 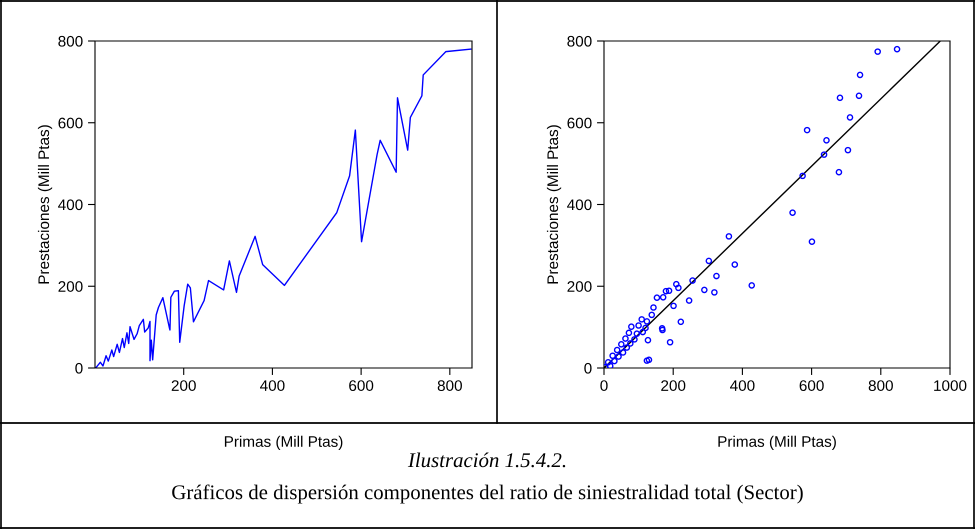 I want to click on text: Ilustración 1.5.4.2., so click(x=487, y=460).